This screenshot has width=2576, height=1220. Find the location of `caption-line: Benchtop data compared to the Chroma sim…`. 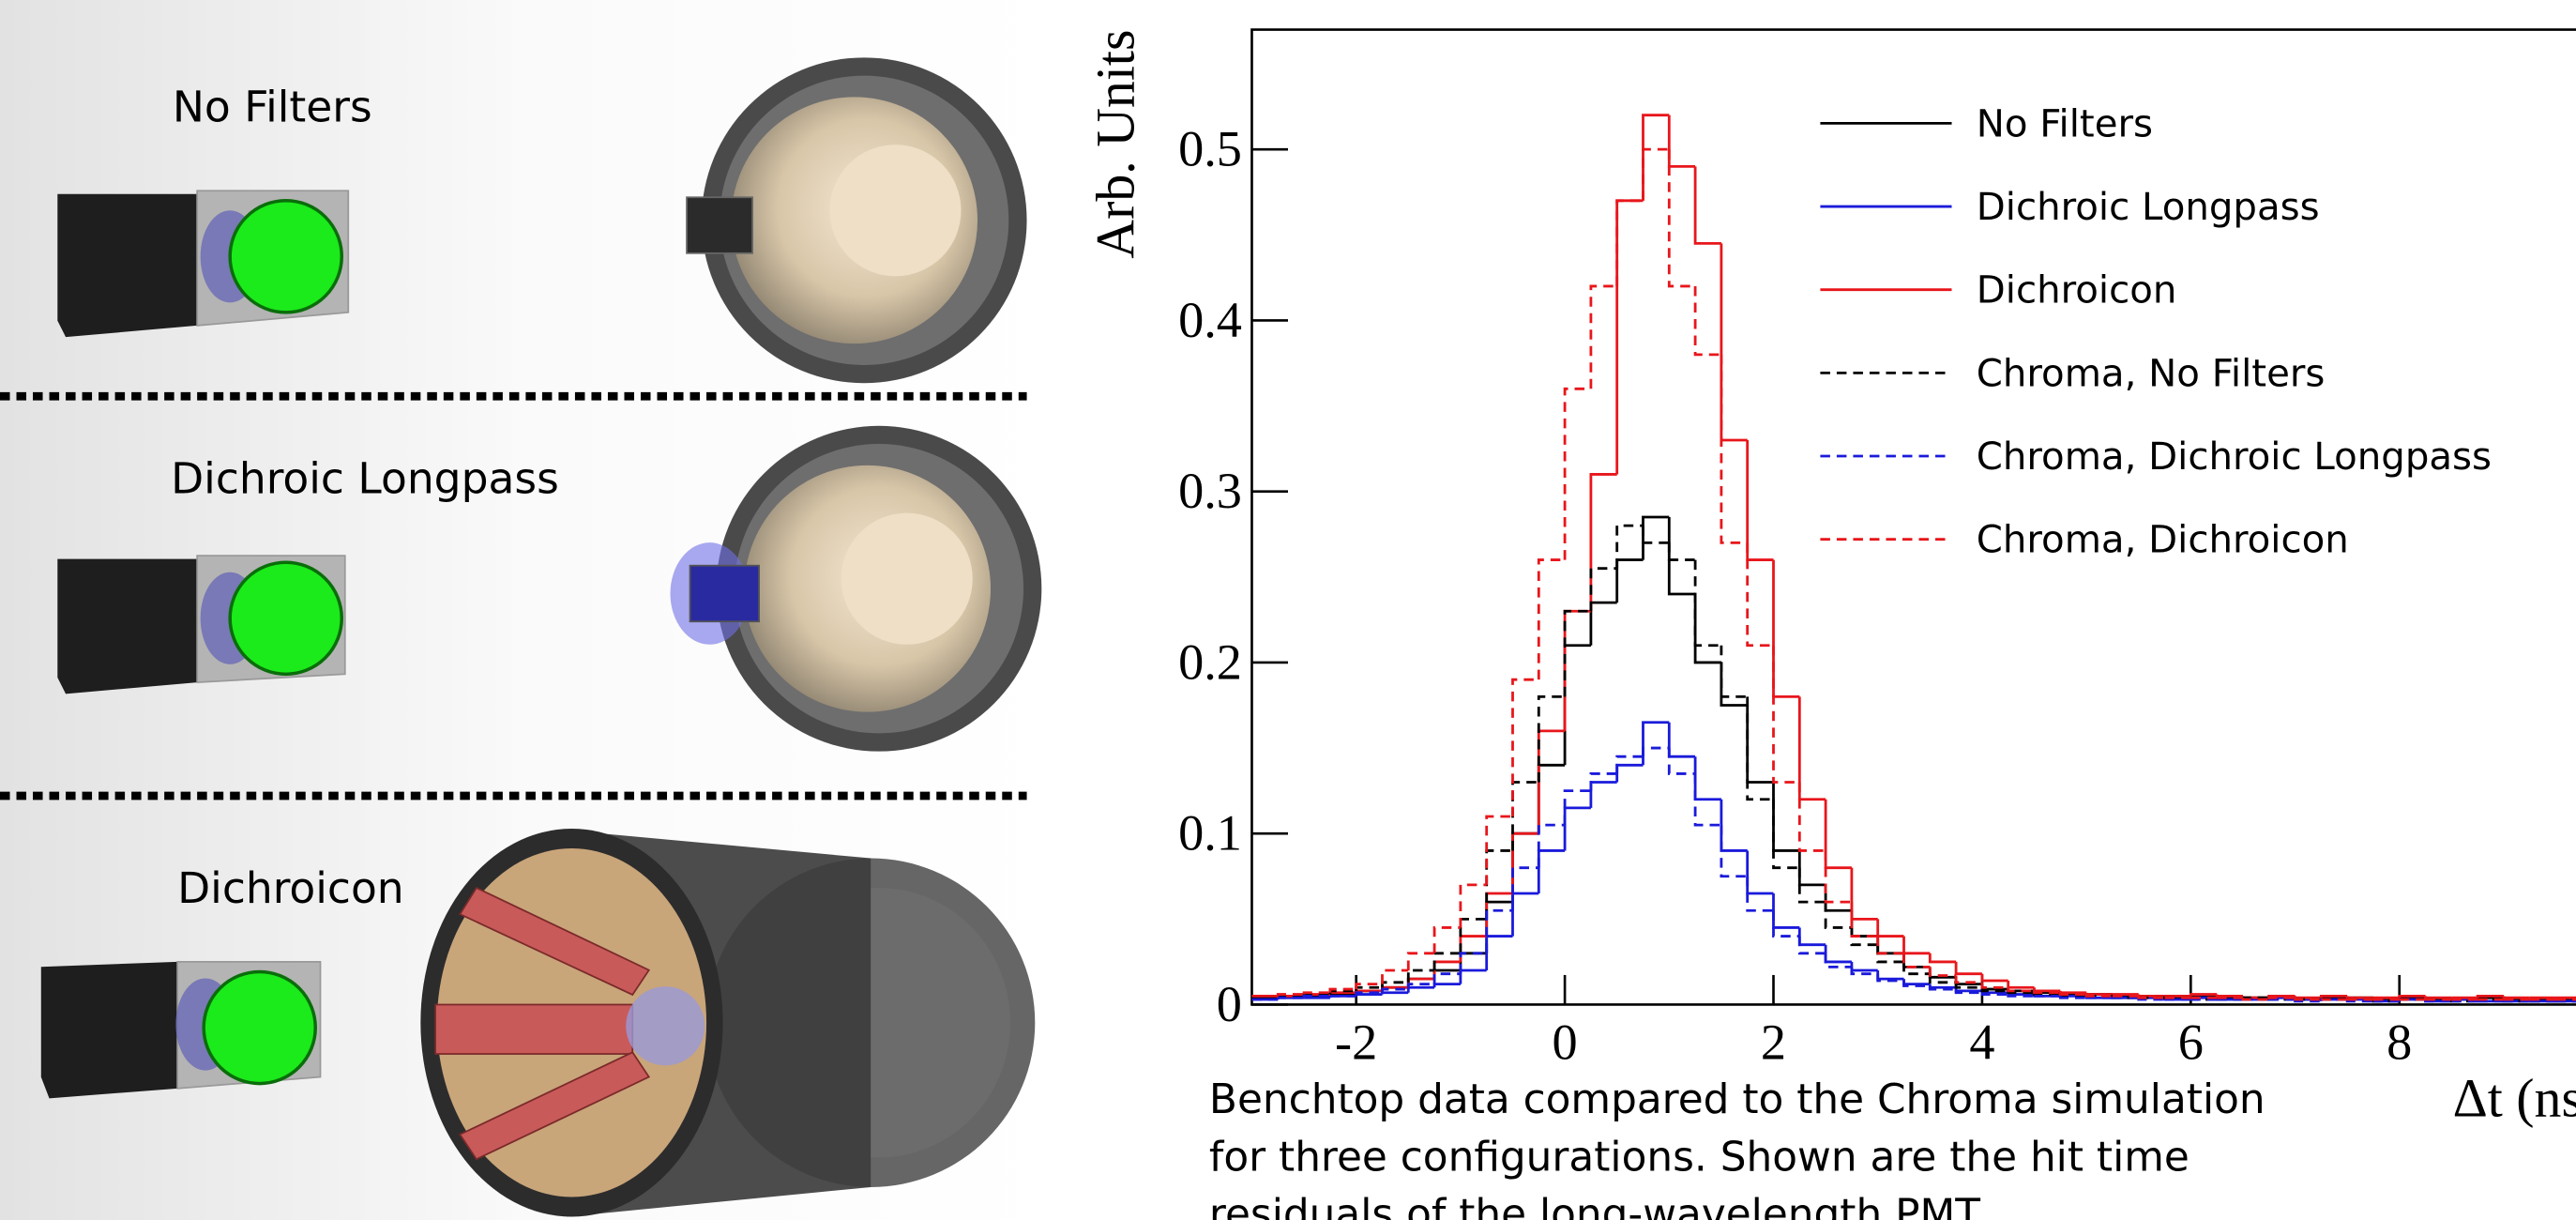

caption-line: Benchtop data compared to the Chroma sim… is located at coordinates (1737, 1099).